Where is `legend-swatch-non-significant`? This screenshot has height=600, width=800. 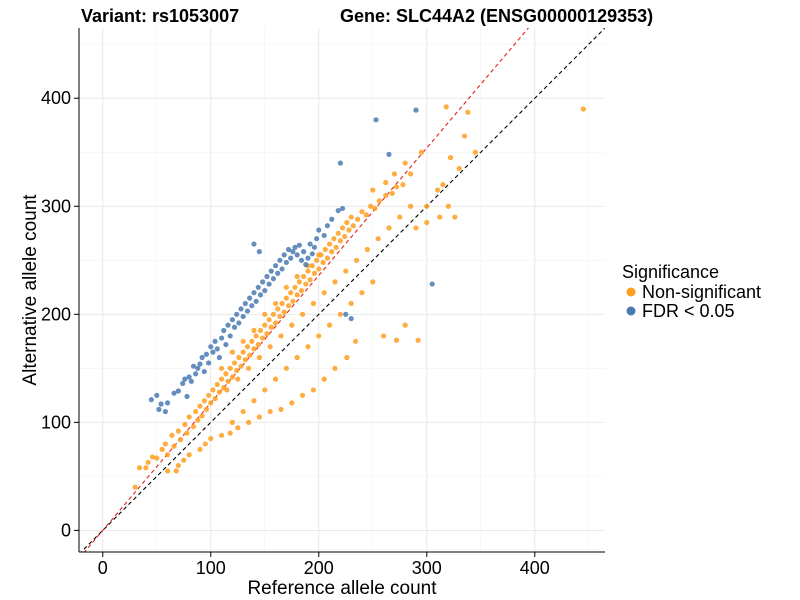
legend-swatch-non-significant is located at coordinates (631, 292).